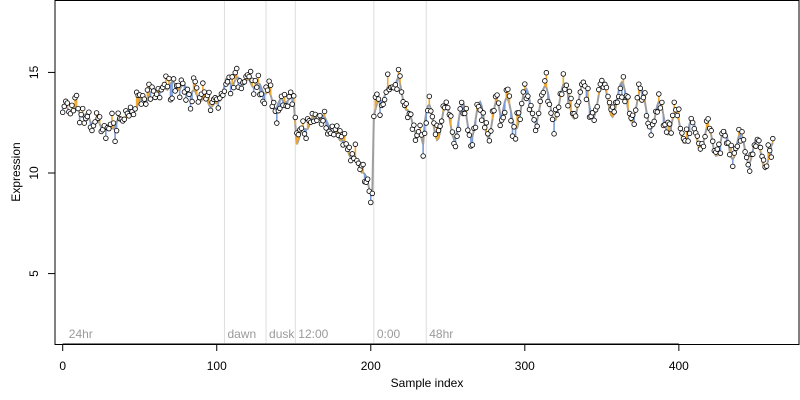 This screenshot has width=800, height=400. What do you see at coordinates (441, 334) in the screenshot?
I see `marker-label: 48hr` at bounding box center [441, 334].